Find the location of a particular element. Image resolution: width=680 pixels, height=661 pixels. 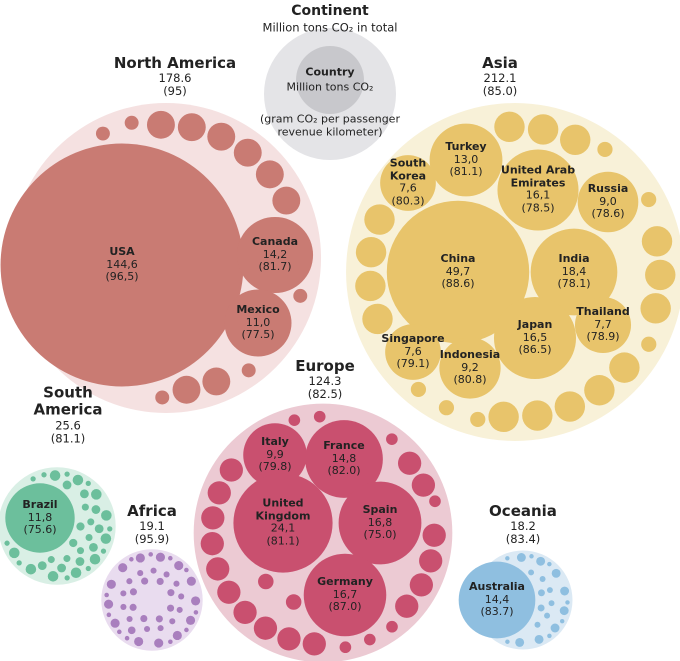

country-intensity: (78.6) is located at coordinates (608, 214).